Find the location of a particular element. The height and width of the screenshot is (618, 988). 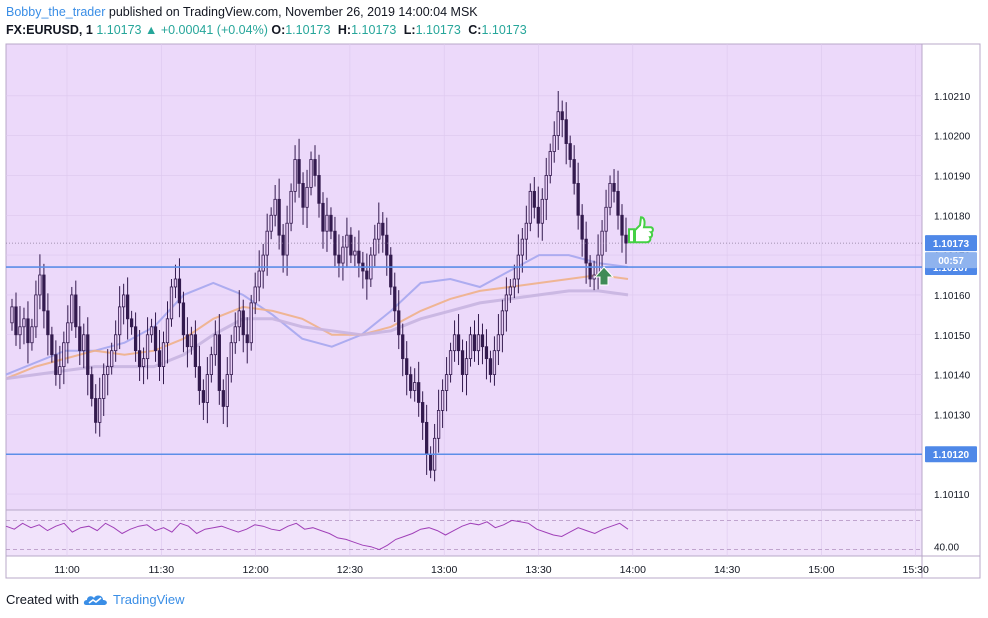

low-label: L: is located at coordinates (409, 30).